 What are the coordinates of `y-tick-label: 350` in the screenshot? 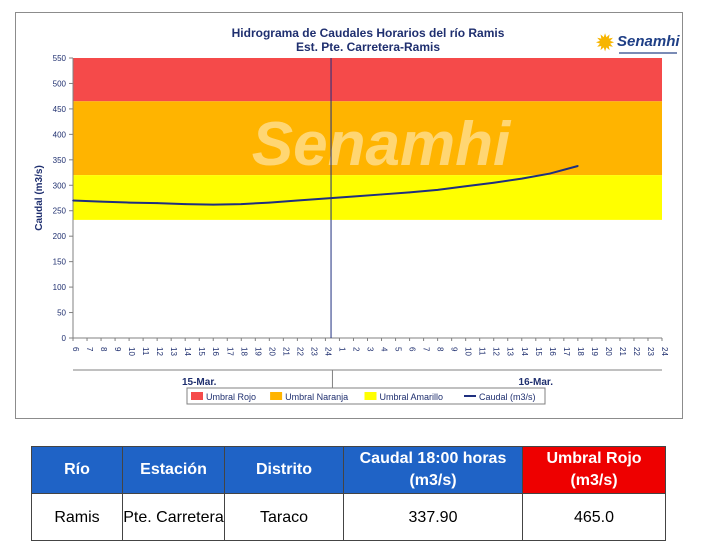 It's located at (60, 160).